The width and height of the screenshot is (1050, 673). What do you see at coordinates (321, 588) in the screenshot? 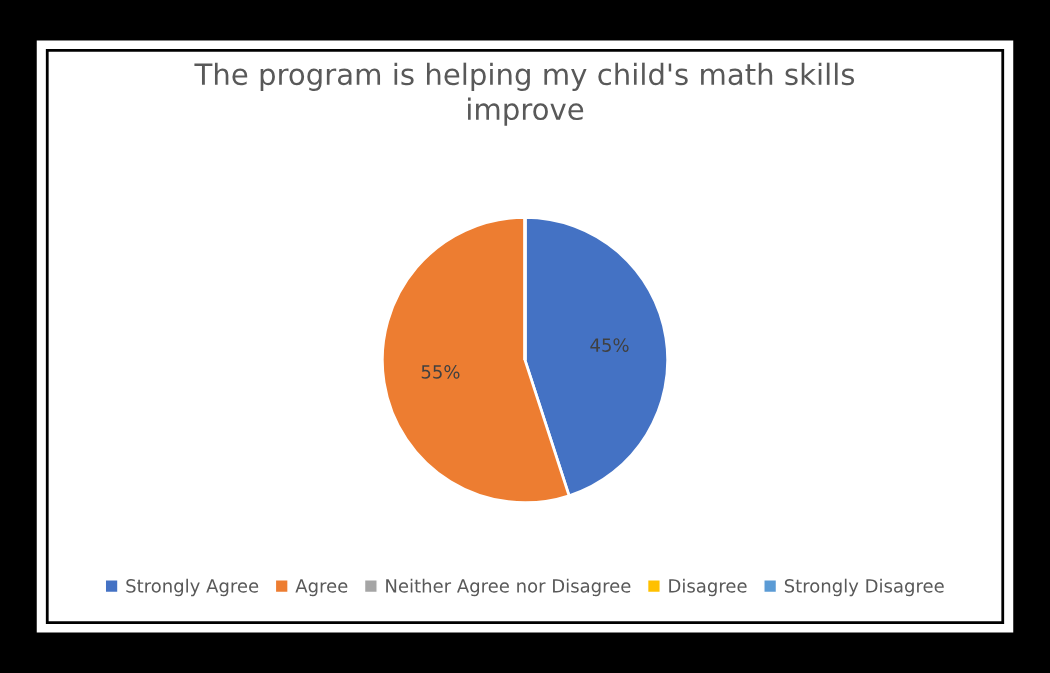
I see `legend-label: Agree` at bounding box center [321, 588].